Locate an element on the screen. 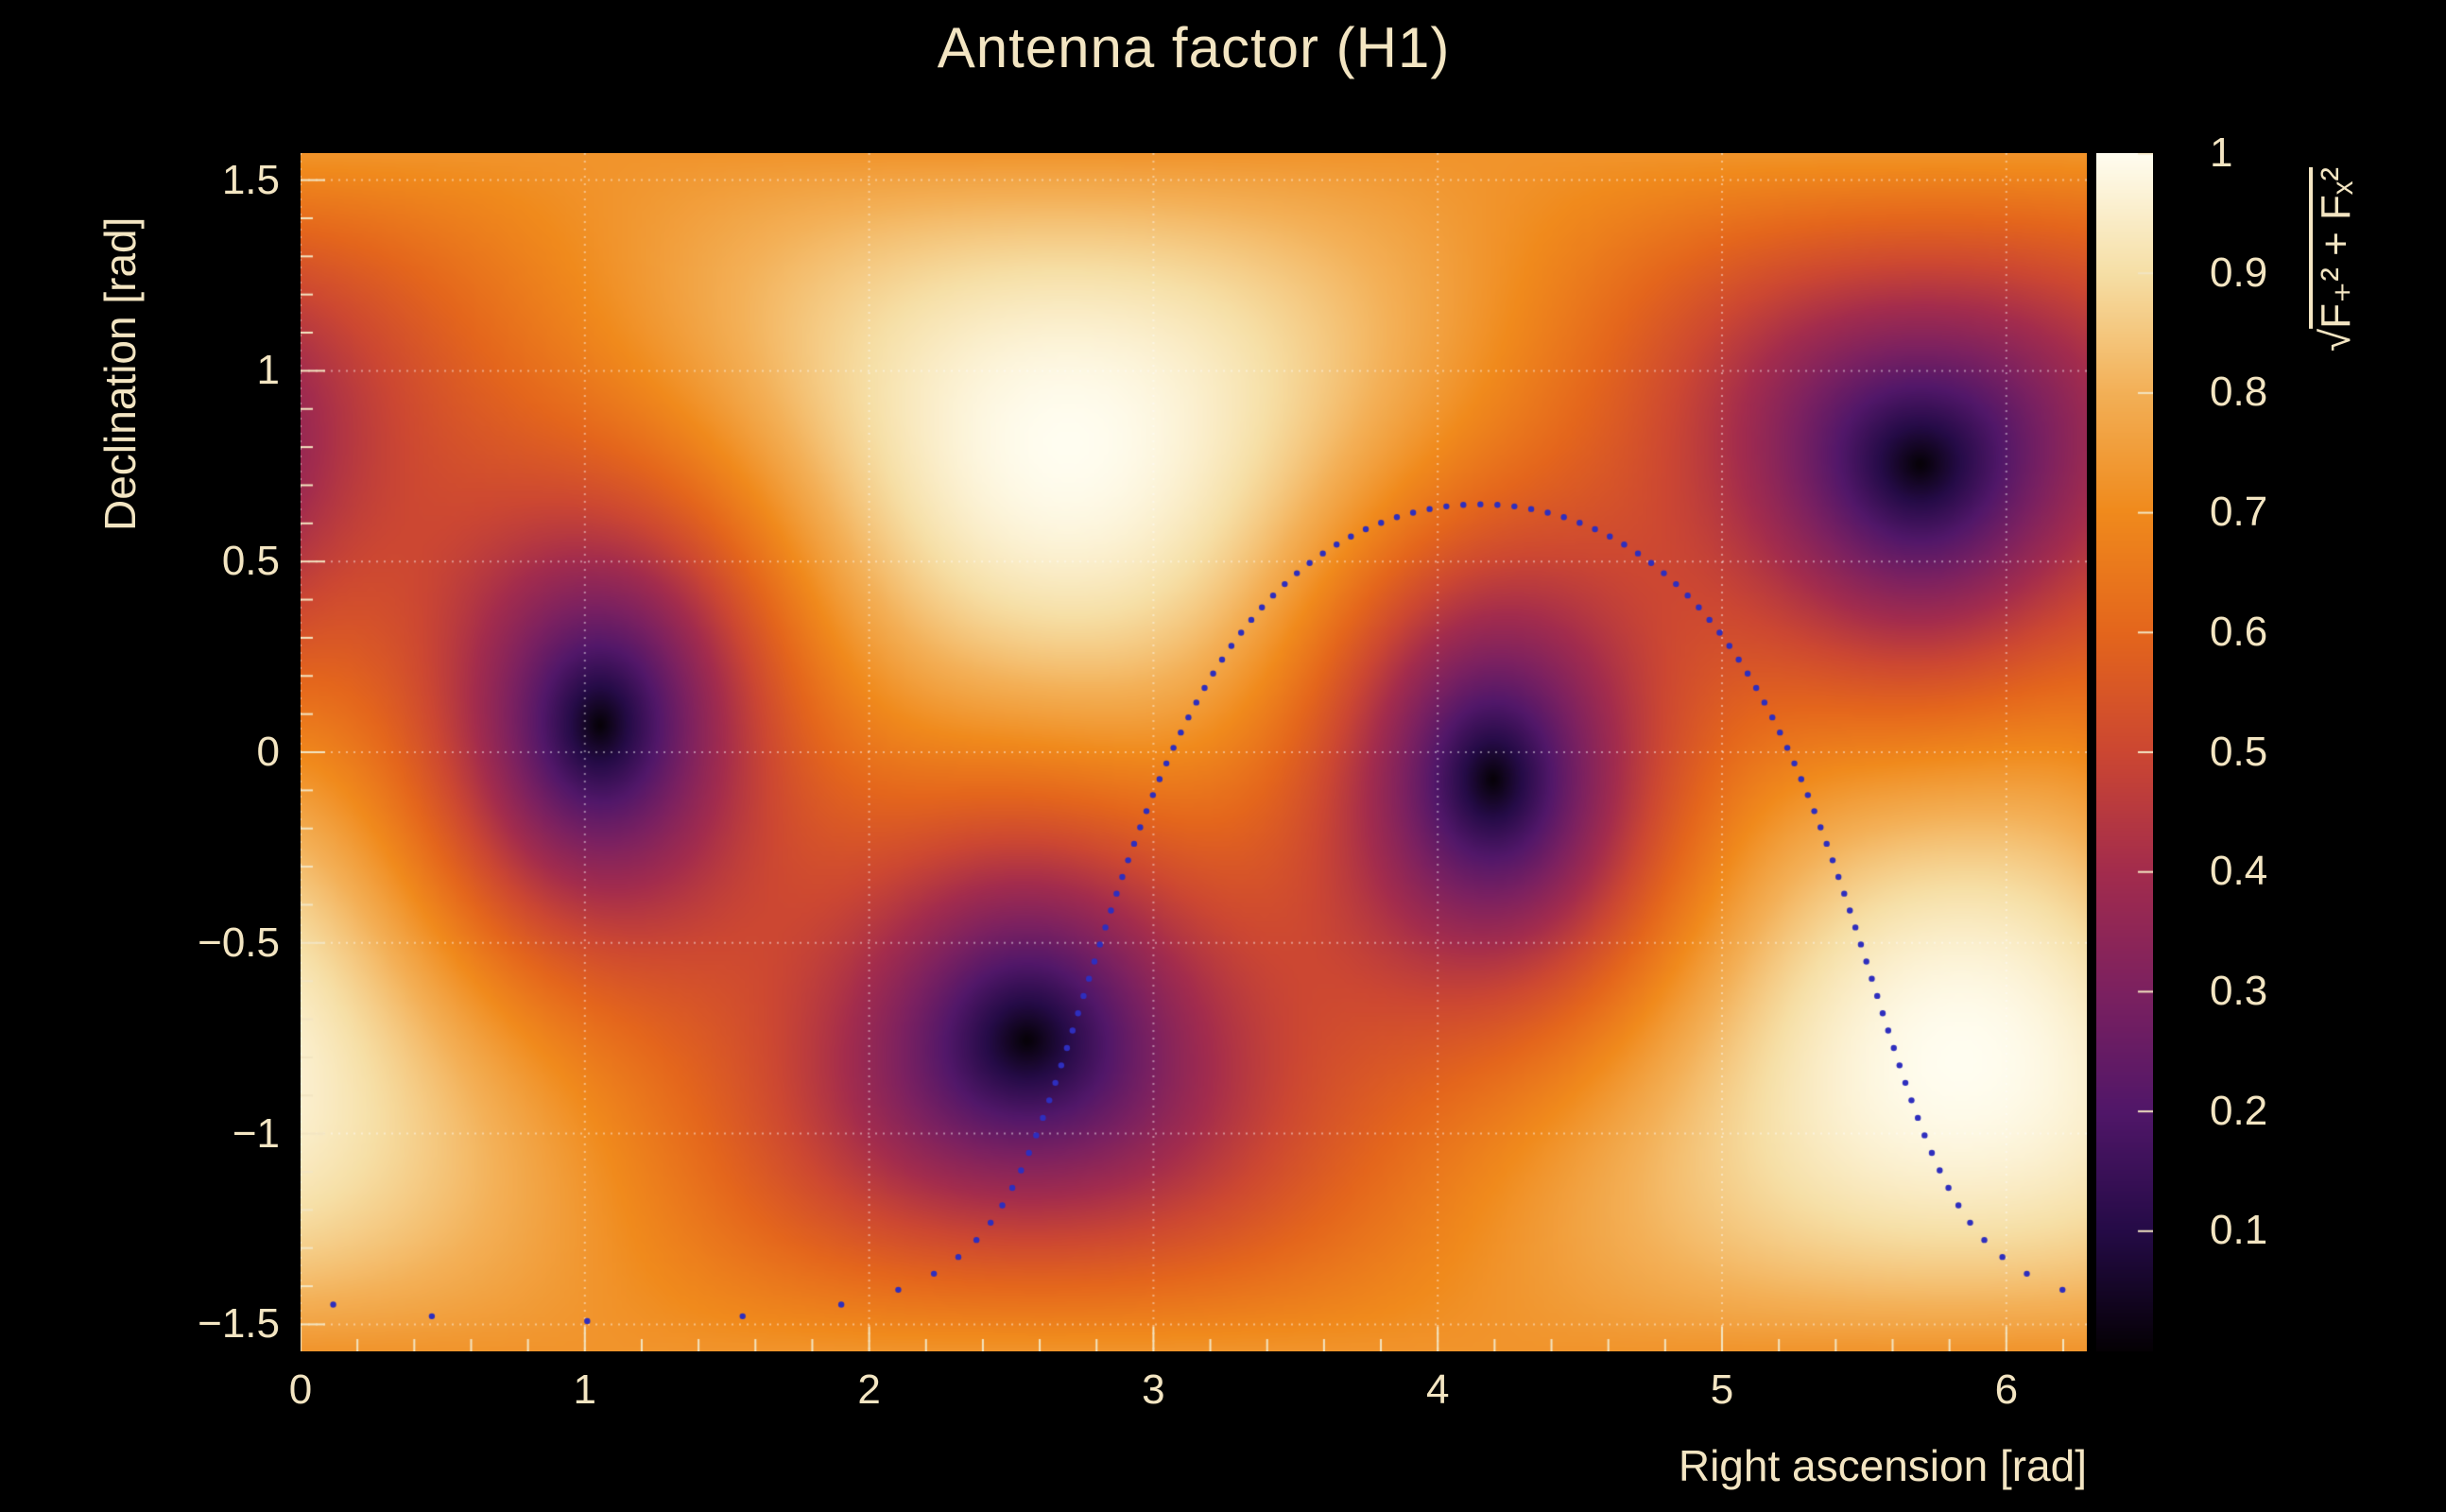  z-tick-label: 0.2 is located at coordinates (2239, 1110).